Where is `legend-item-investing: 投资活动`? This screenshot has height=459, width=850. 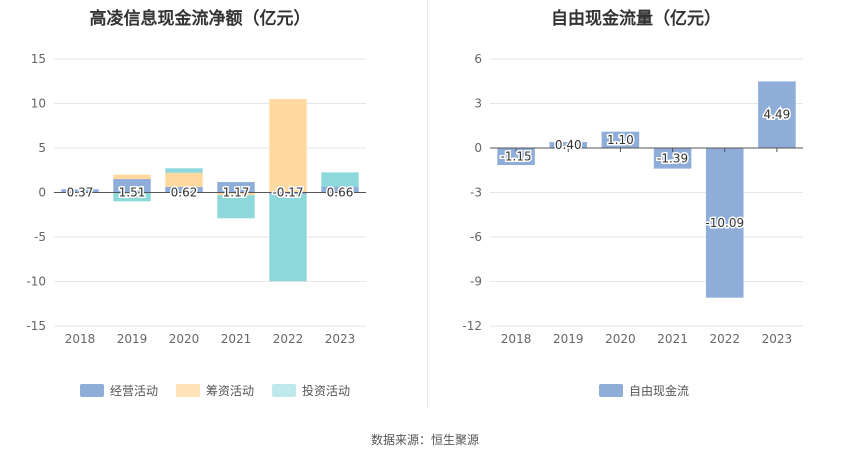 legend-item-investing: 投资活动 is located at coordinates (311, 390).